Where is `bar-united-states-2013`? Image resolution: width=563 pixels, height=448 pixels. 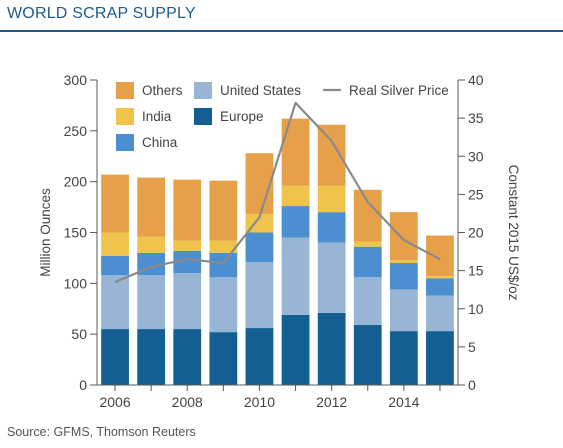 bar-united-states-2013 is located at coordinates (367, 301).